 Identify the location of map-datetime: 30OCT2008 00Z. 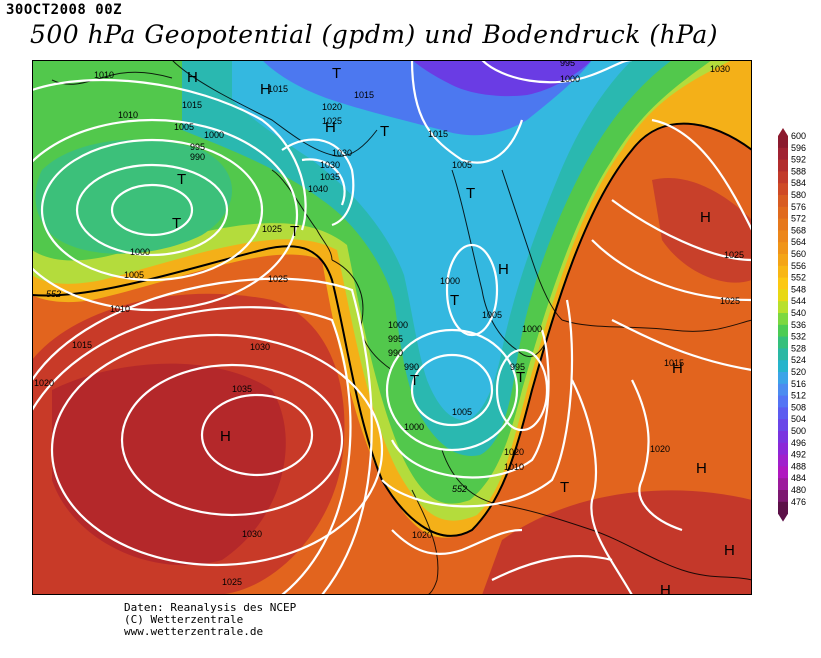
(64, 10).